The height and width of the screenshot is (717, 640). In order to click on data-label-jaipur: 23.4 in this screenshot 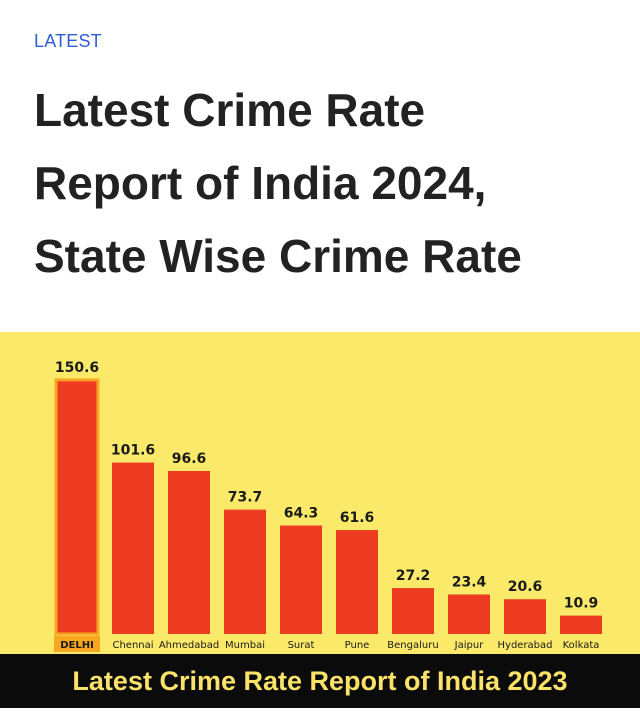, I will do `click(469, 583)`.